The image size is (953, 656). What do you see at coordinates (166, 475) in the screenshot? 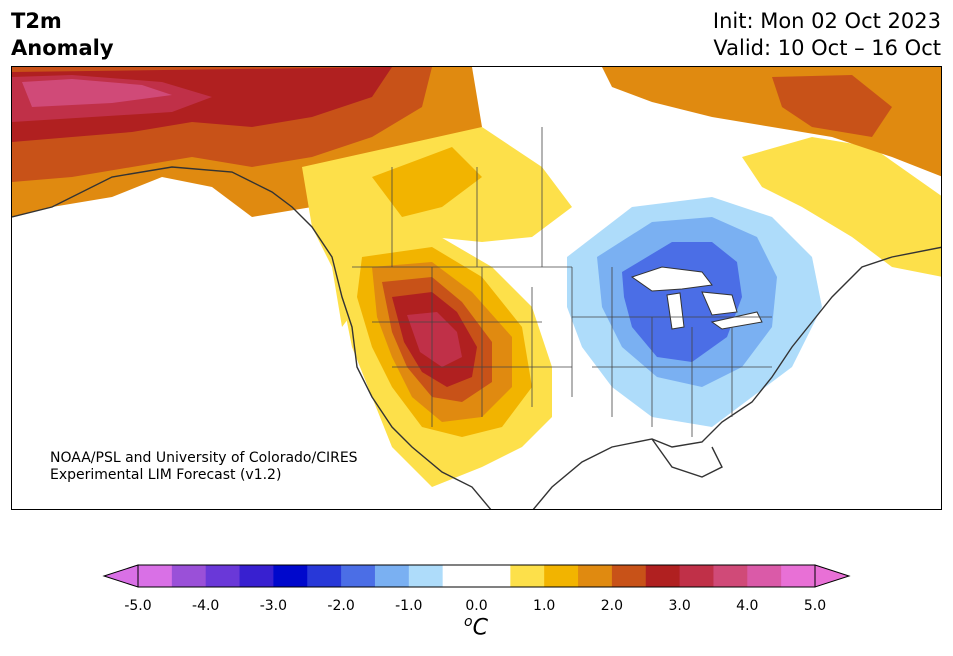
I see `credit-line2: Experimental LIM Forecast (v1.2)` at bounding box center [166, 475].